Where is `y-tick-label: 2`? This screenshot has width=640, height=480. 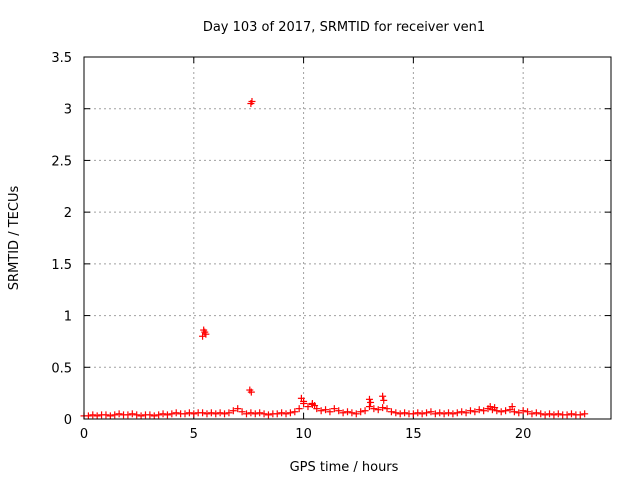 y-tick-label: 2 is located at coordinates (68, 213).